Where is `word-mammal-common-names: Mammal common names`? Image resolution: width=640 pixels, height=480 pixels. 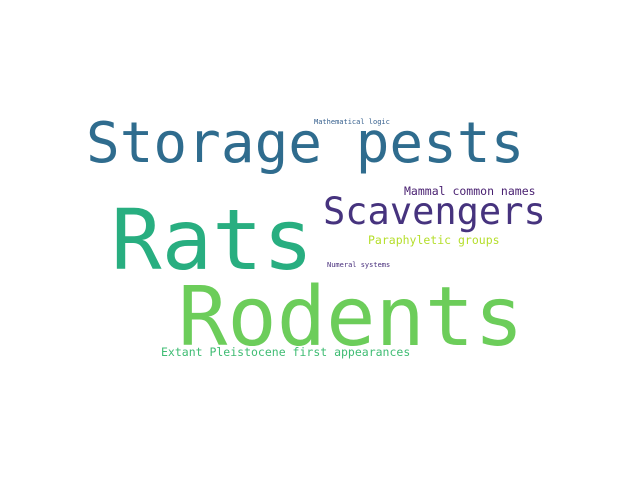 word-mammal-common-names: Mammal common names is located at coordinates (470, 191).